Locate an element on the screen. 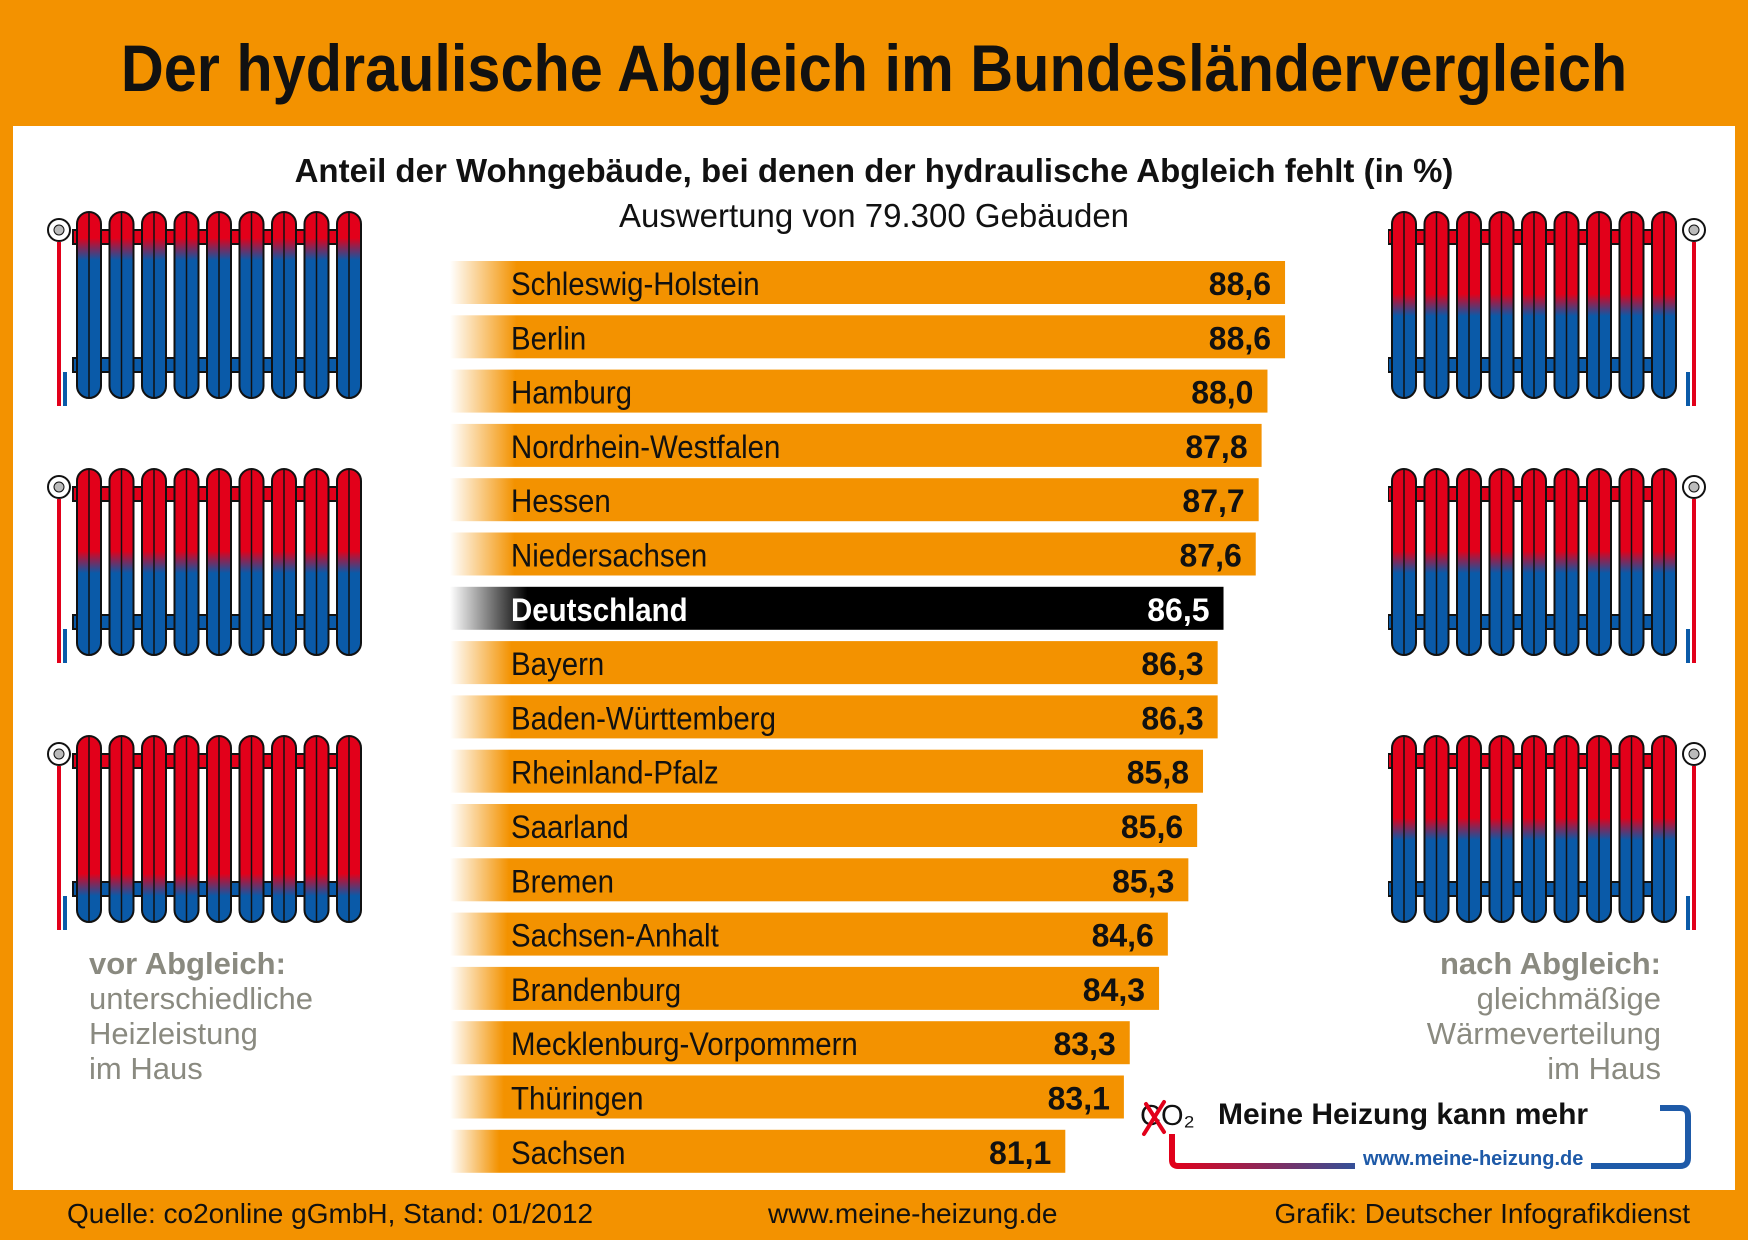 The width and height of the screenshot is (1748, 1240). logo-slogan: Meine Heizung kann mehr is located at coordinates (1403, 1114).